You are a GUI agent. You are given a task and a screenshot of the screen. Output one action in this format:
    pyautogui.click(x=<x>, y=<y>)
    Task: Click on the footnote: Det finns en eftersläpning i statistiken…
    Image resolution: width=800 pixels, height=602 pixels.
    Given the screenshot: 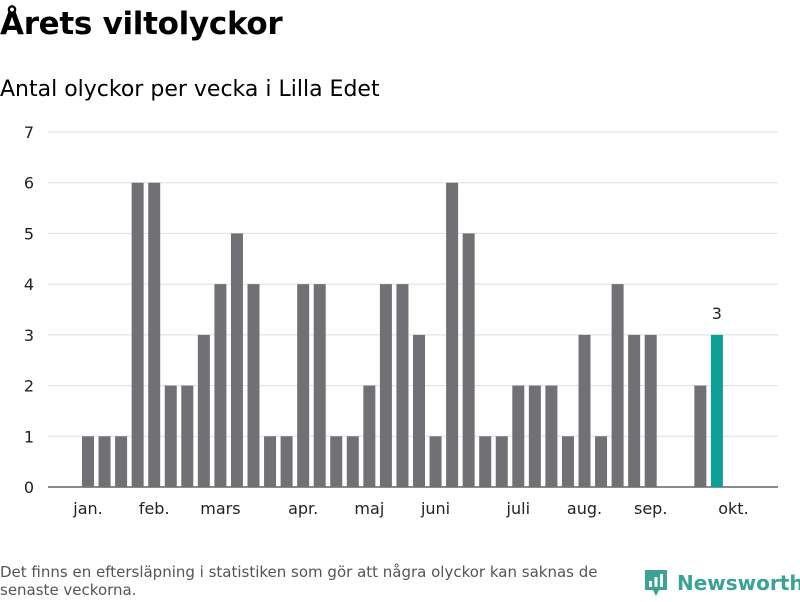 What is the action you would take?
    pyautogui.click(x=299, y=581)
    